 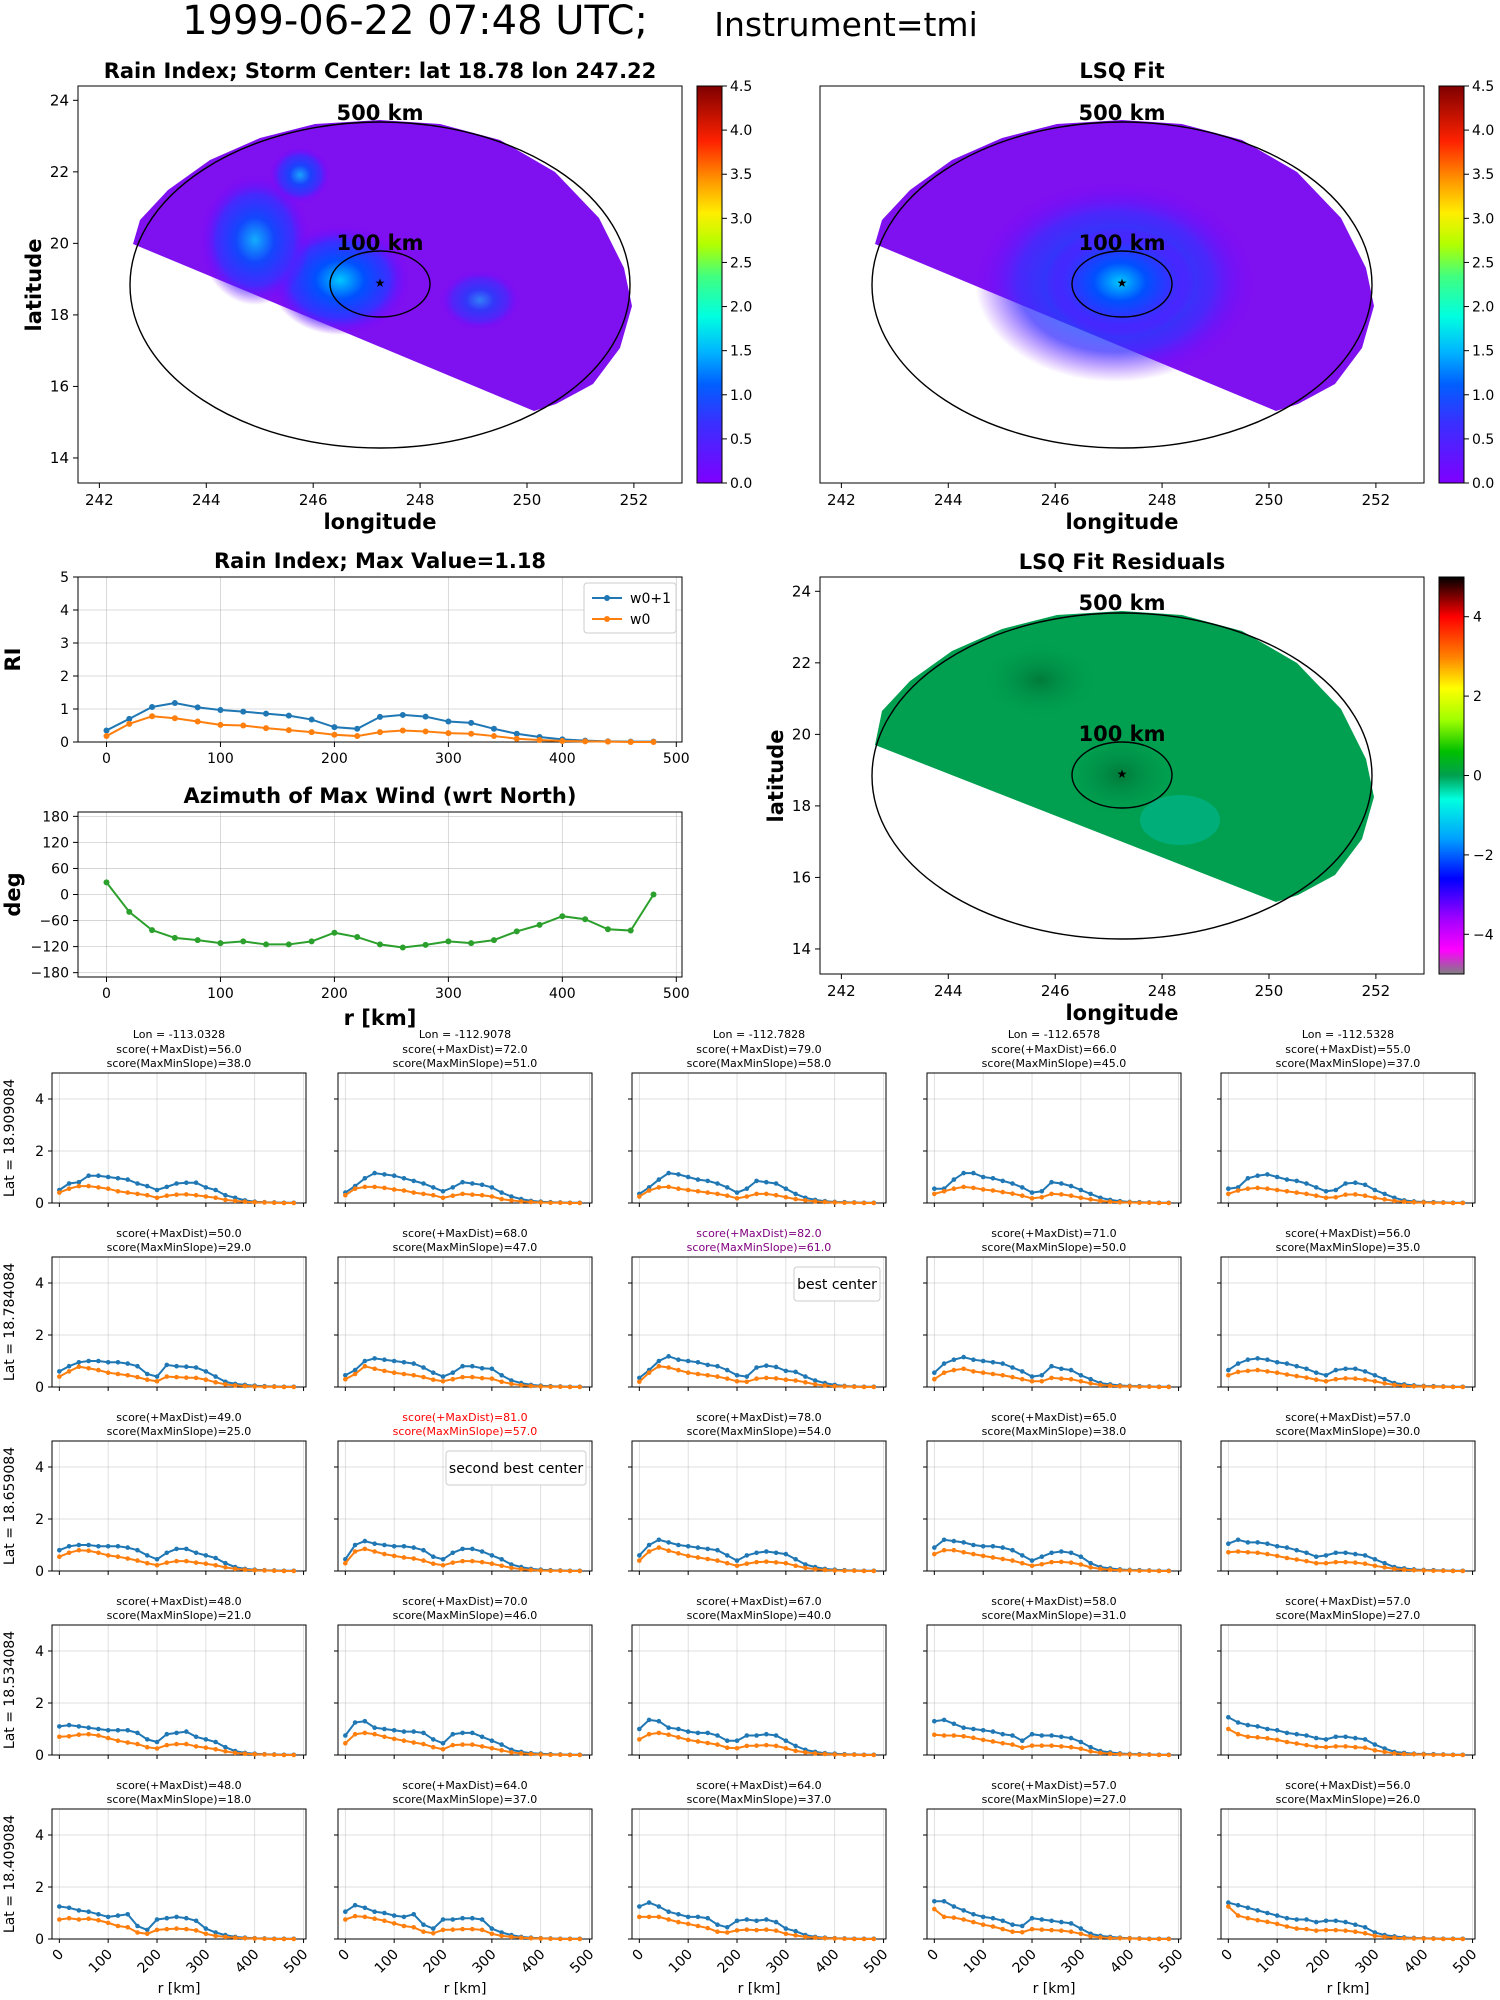 What do you see at coordinates (741, 131) in the screenshot?
I see `colorbar-tick-label: 4.0` at bounding box center [741, 131].